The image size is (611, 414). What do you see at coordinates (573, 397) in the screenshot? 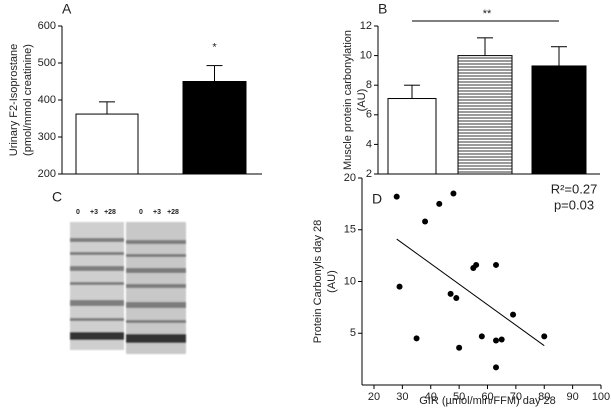
I see `x-tick-label: 90` at bounding box center [573, 397].